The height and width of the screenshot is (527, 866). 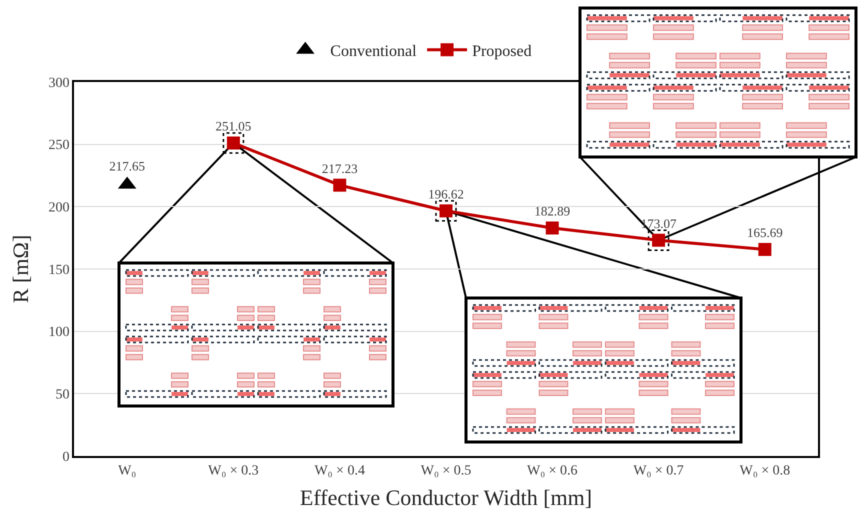 What do you see at coordinates (552, 211) in the screenshot?
I see `data-label: 182.89` at bounding box center [552, 211].